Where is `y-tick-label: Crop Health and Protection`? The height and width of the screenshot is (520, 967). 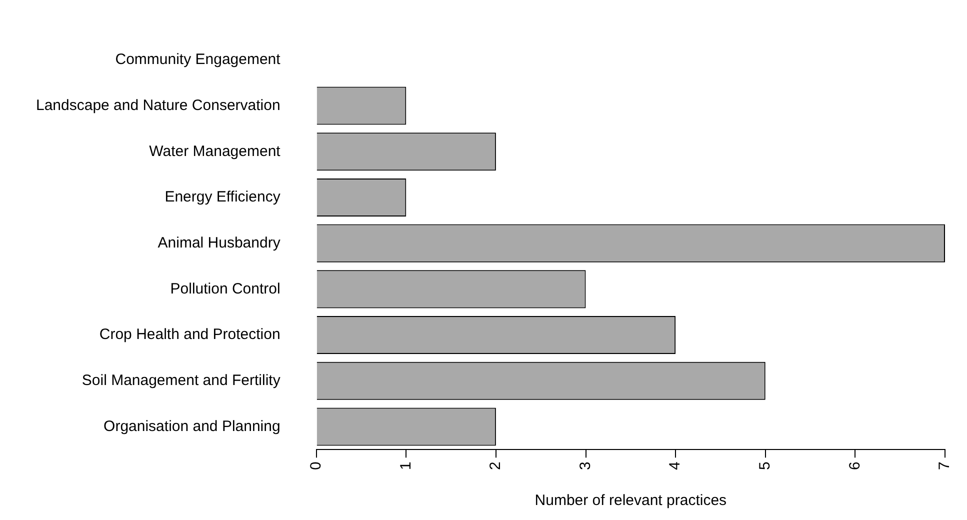 y-tick-label: Crop Health and Protection is located at coordinates (189, 335).